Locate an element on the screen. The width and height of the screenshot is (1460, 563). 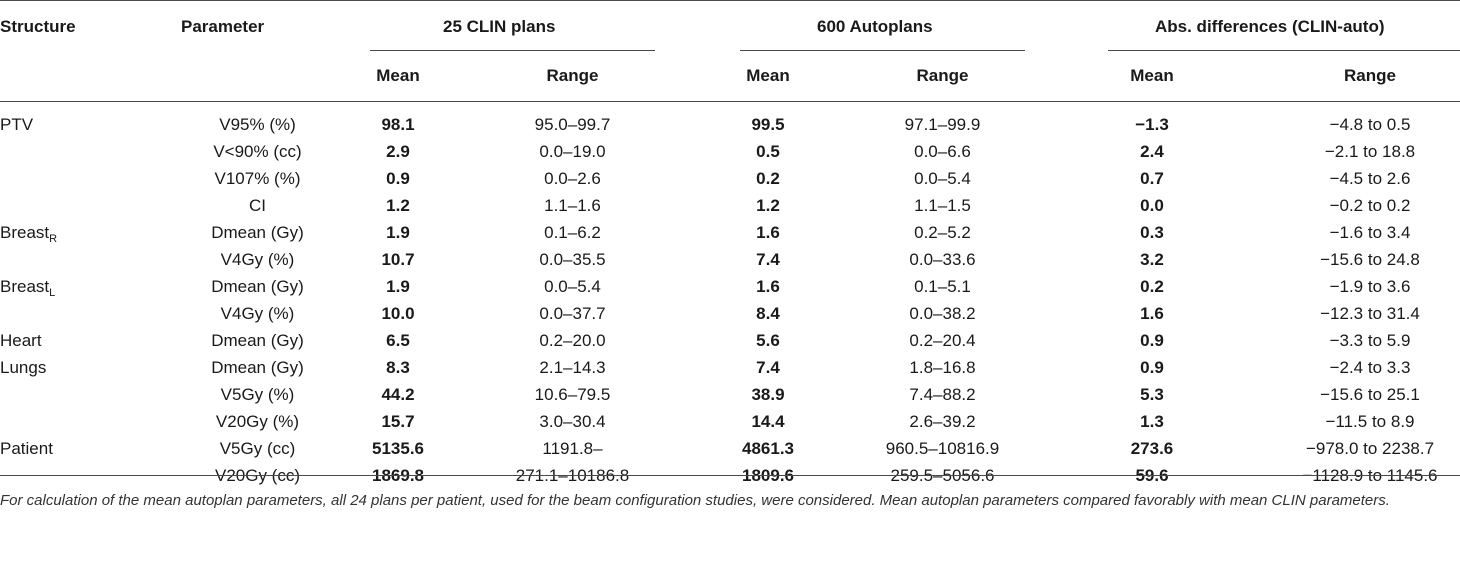
clin-mean-cell: 1.2 is located at coordinates (398, 205).